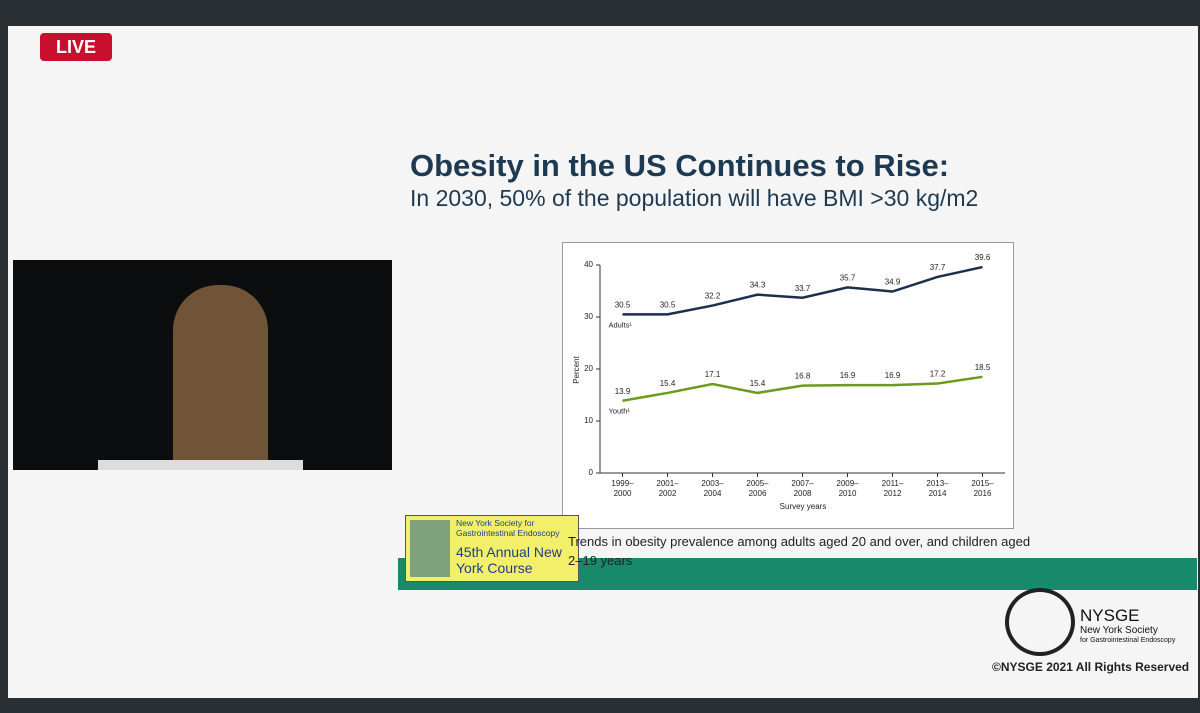 The image size is (1200, 713). I want to click on y-tick-label: 40, so click(588, 264).